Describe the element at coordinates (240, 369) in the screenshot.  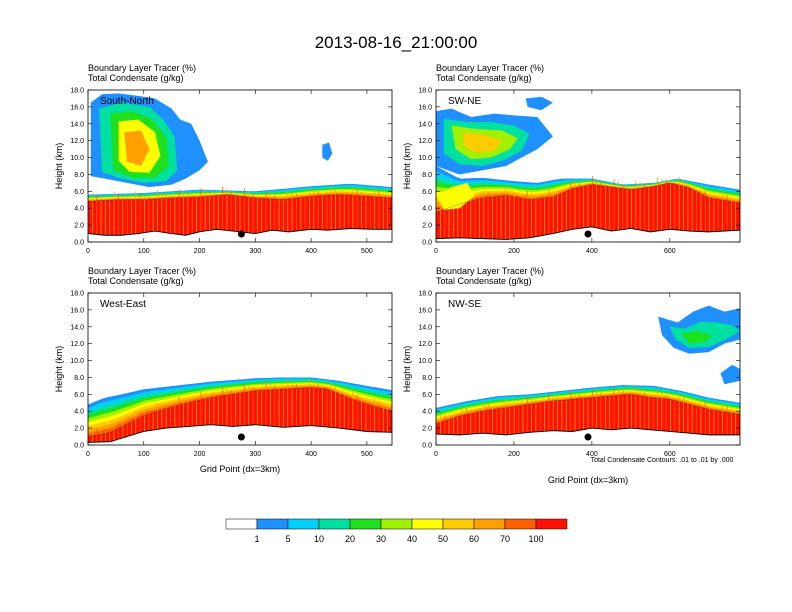
I see `panel-frame` at that location.